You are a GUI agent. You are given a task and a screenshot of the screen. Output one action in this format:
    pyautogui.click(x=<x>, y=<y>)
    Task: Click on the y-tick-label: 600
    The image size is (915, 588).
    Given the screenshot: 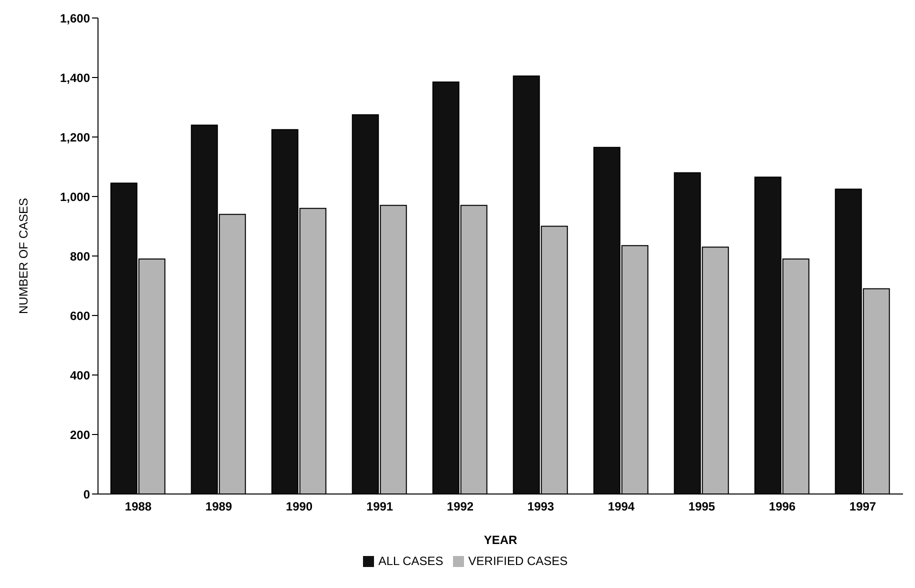 What is the action you would take?
    pyautogui.click(x=80, y=315)
    